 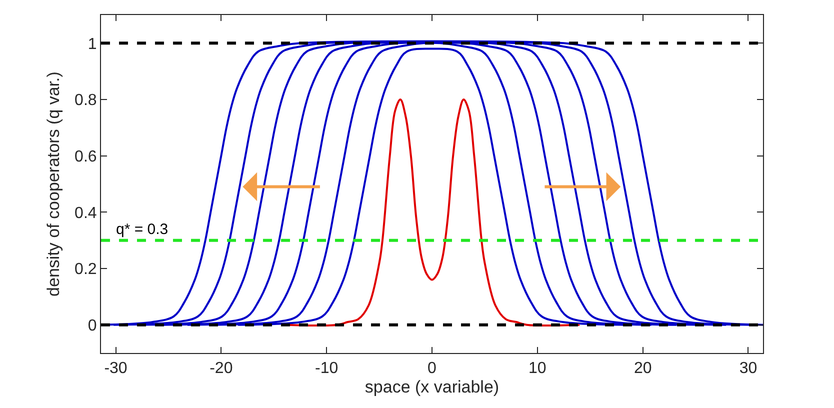 I want to click on x-tick-label: 10, so click(x=537, y=369).